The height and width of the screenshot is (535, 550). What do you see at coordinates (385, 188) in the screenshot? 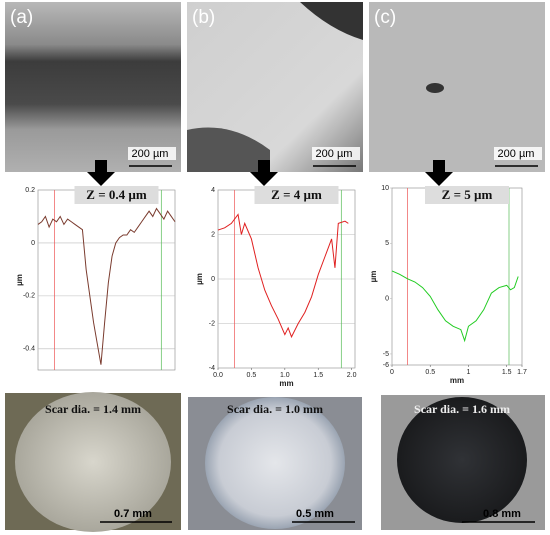
I see `y-tick-label: 10` at bounding box center [385, 188].